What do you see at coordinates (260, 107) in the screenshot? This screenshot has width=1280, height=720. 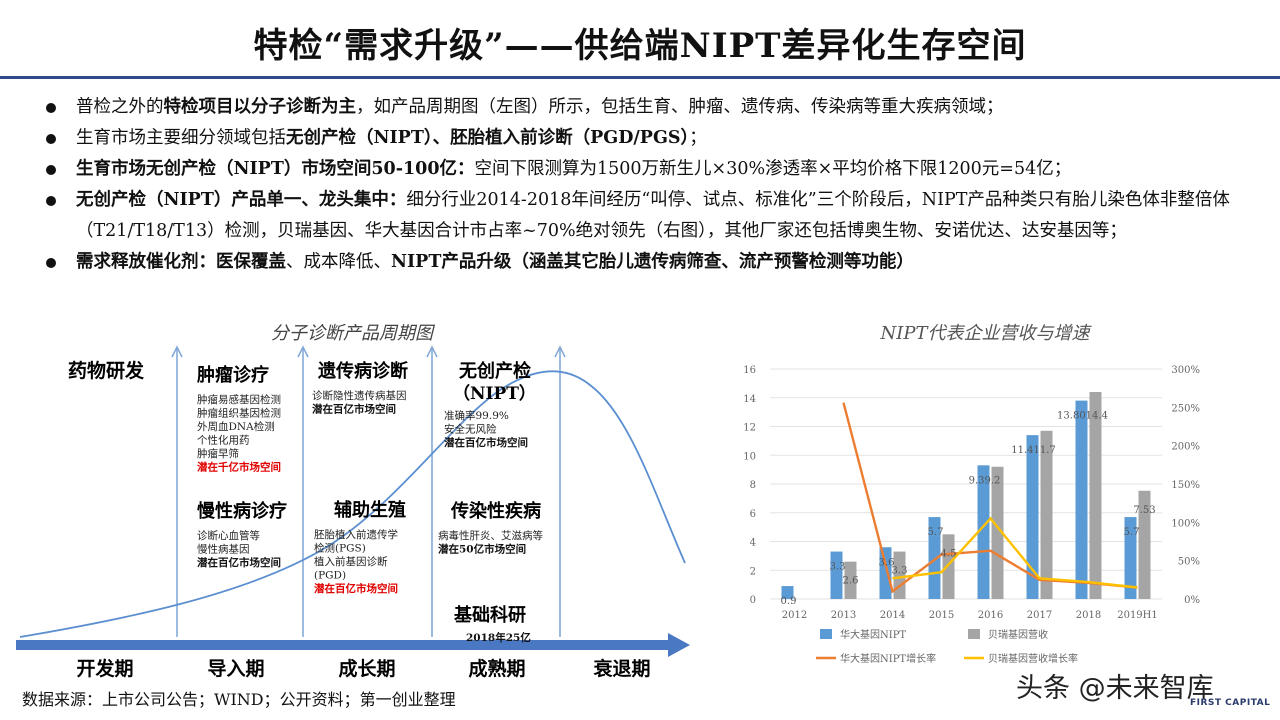 I see `bullet-emphasis: 特检项目以分子诊断为主` at bounding box center [260, 107].